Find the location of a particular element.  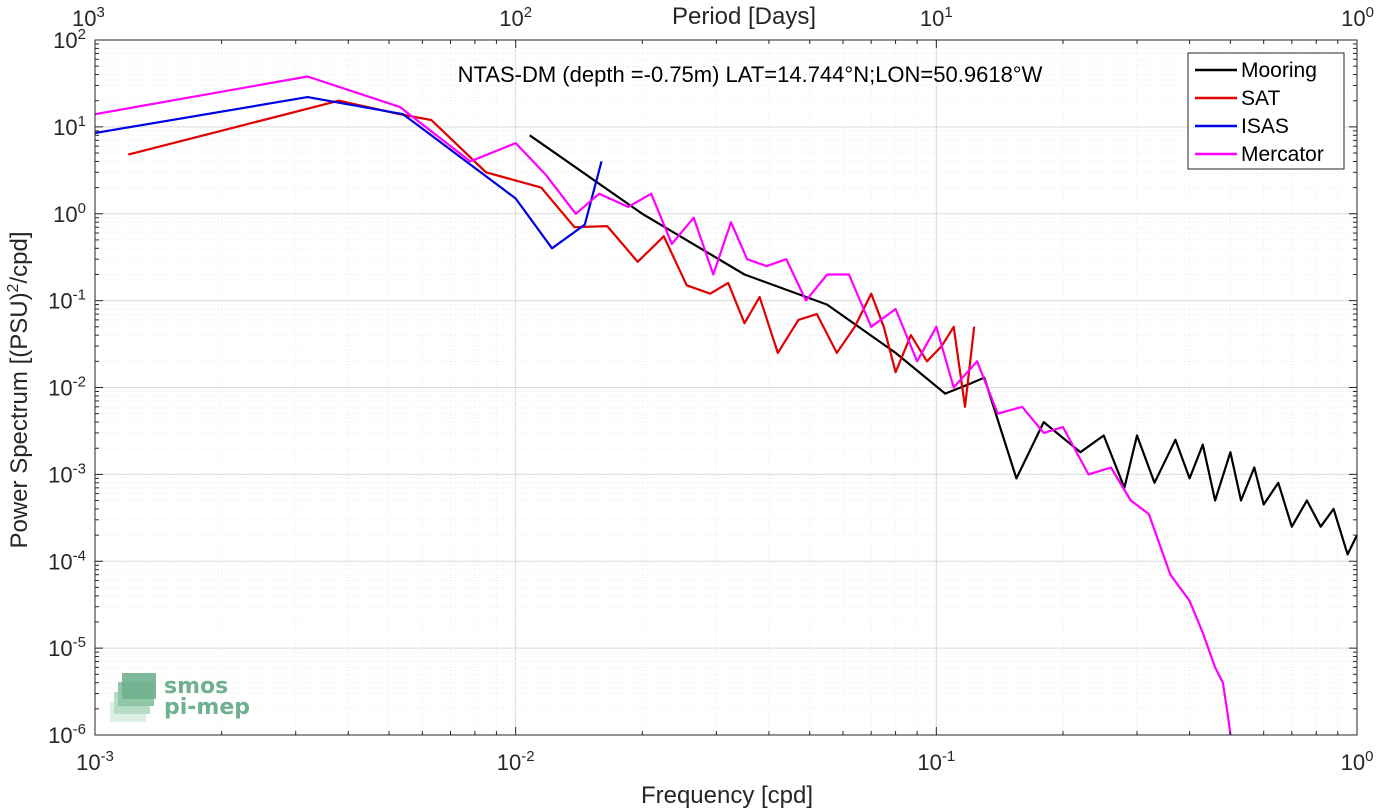

legend-box is located at coordinates (1266, 111).